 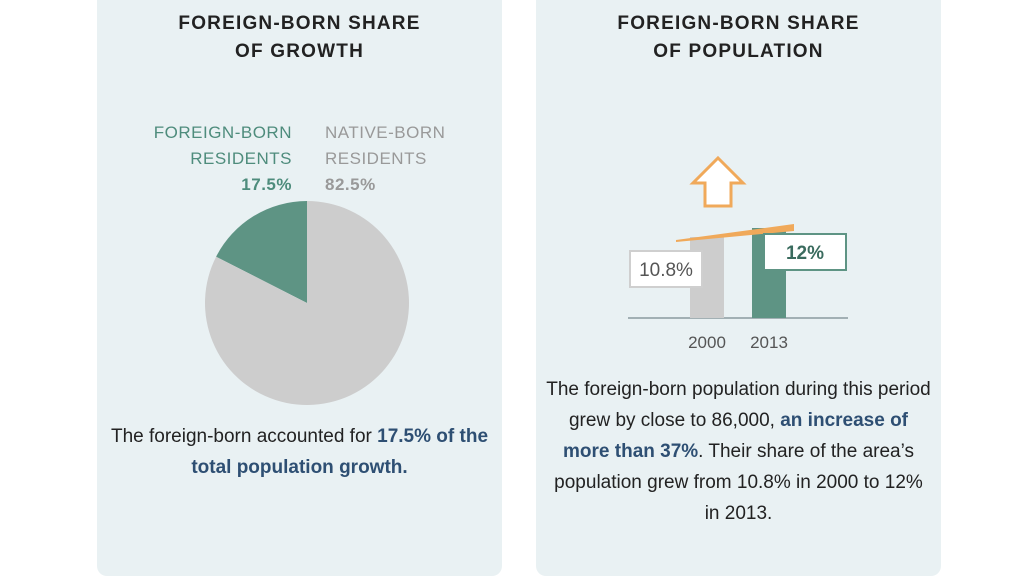 I want to click on bar-chart: 2000 2013 10.8% 12%, so click(x=738, y=253).